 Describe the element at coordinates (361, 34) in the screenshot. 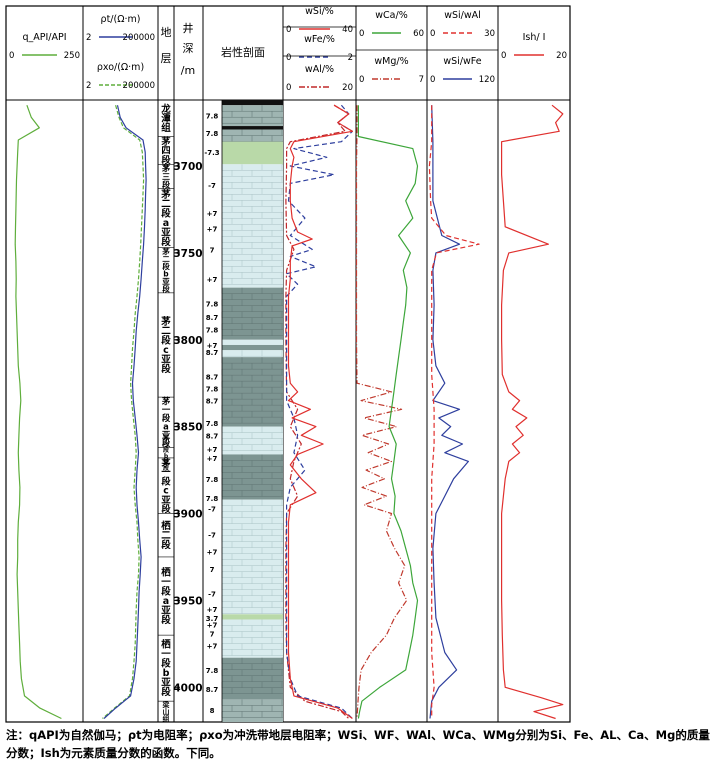

I see `track-min-ca: 0` at that location.